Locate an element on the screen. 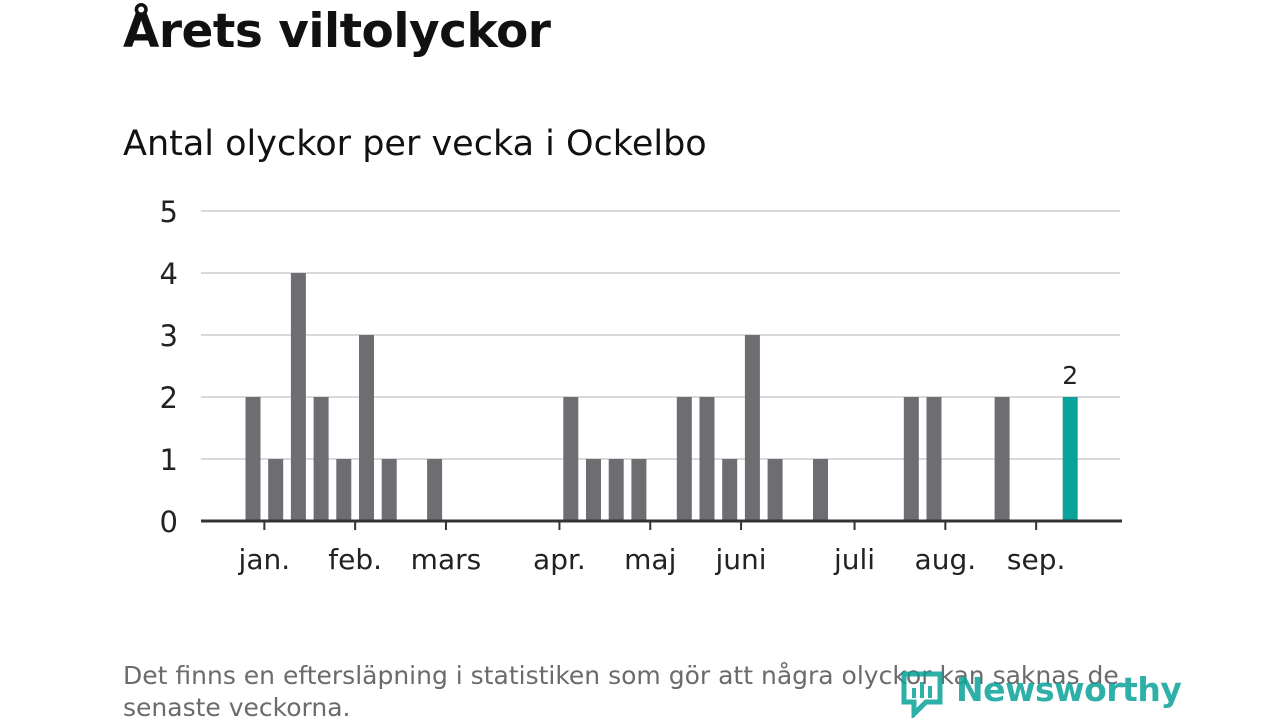  data-label: 2 is located at coordinates (1070, 375).